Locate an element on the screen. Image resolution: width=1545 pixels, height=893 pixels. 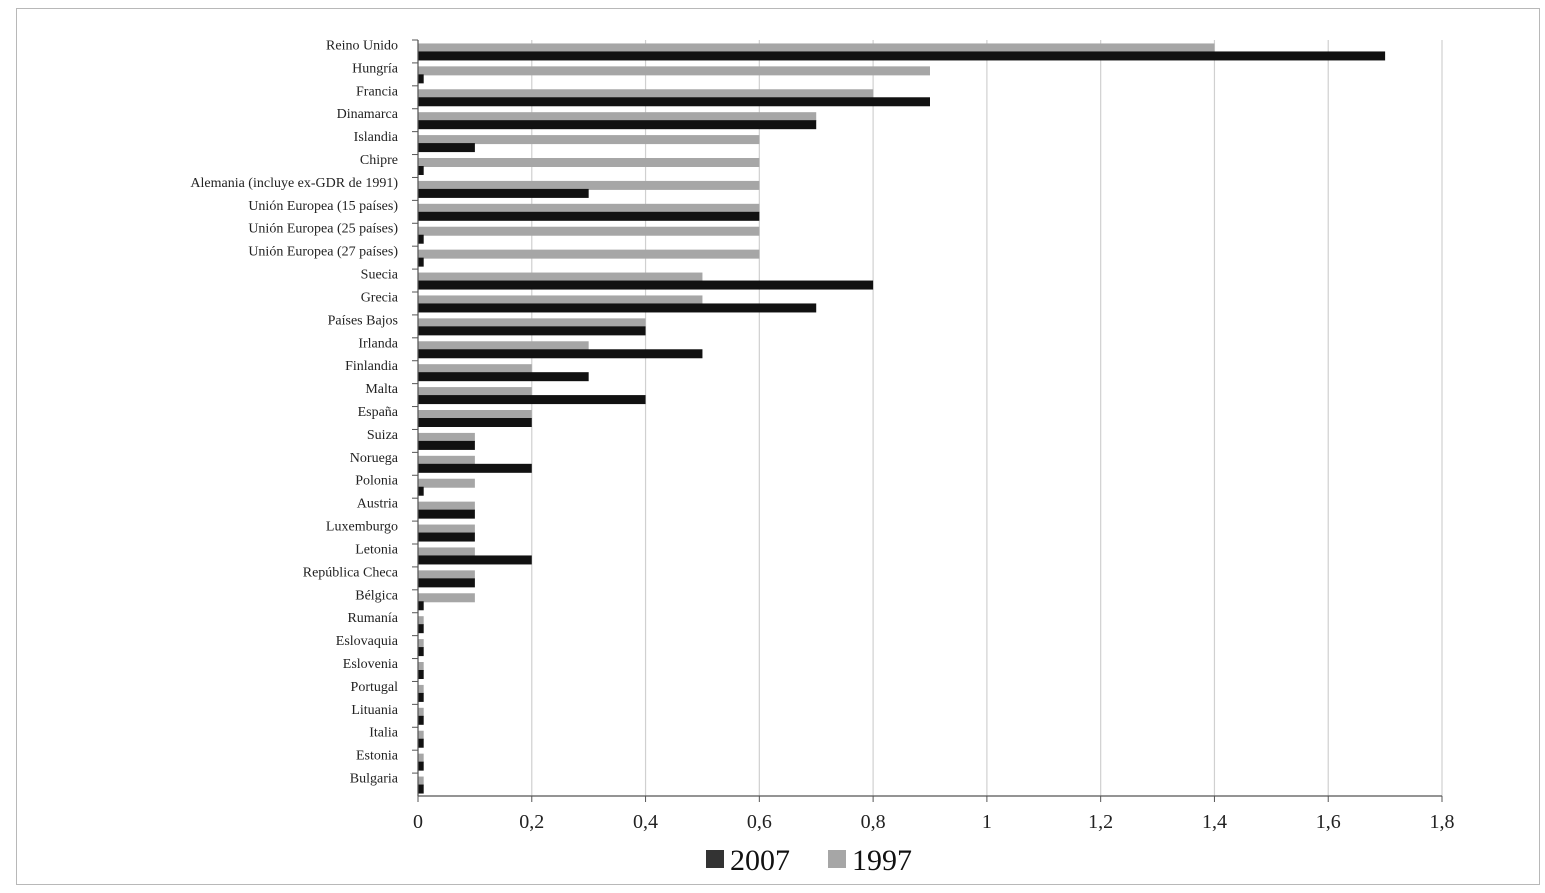
x-tick-label: 0,8 is located at coordinates (873, 822).